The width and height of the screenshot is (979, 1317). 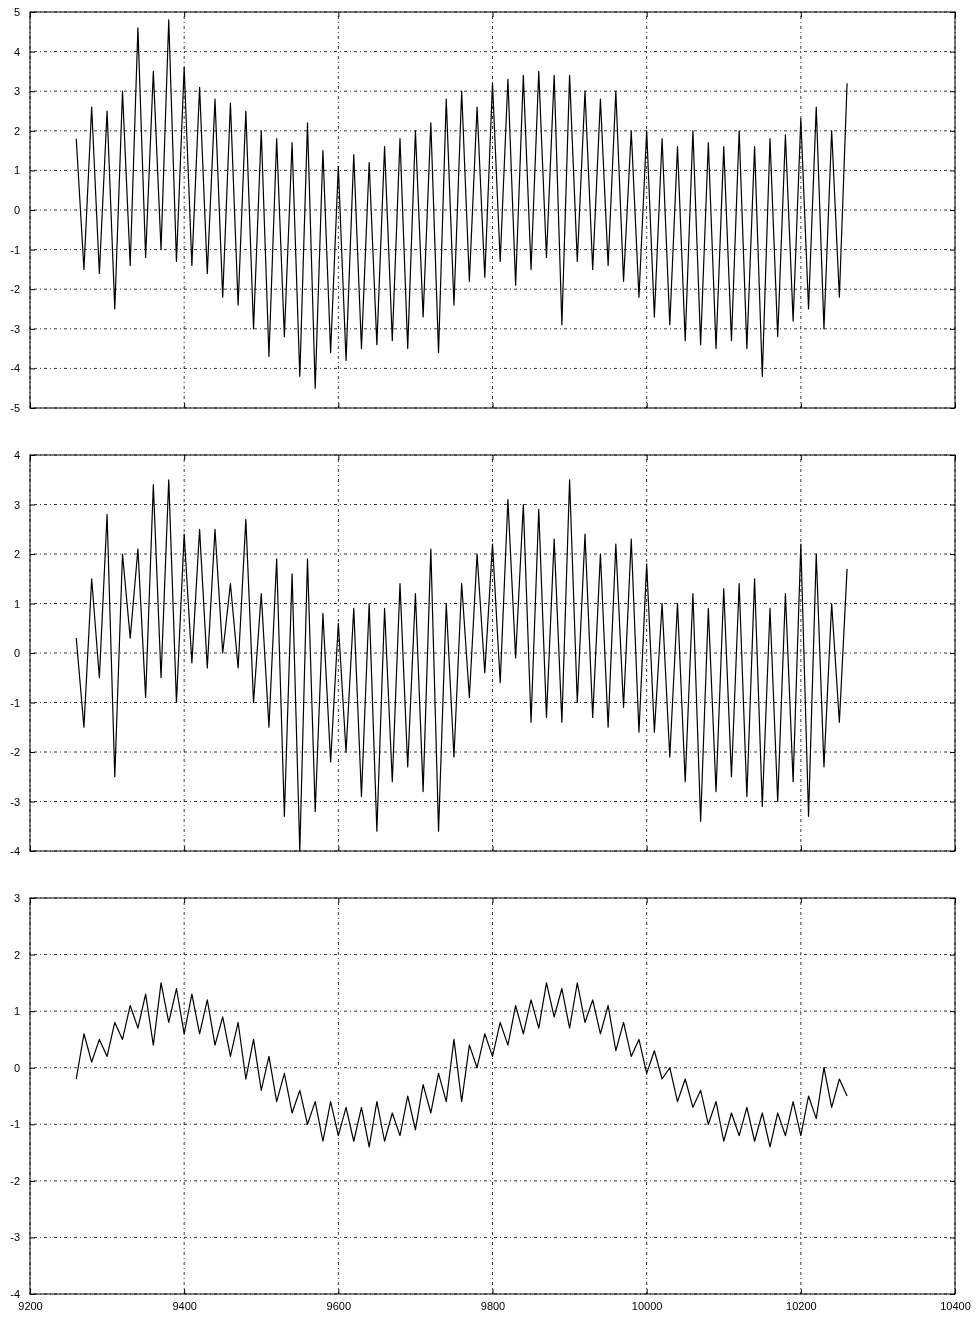 I want to click on x-tick-label: 9200, so click(x=30, y=1305).